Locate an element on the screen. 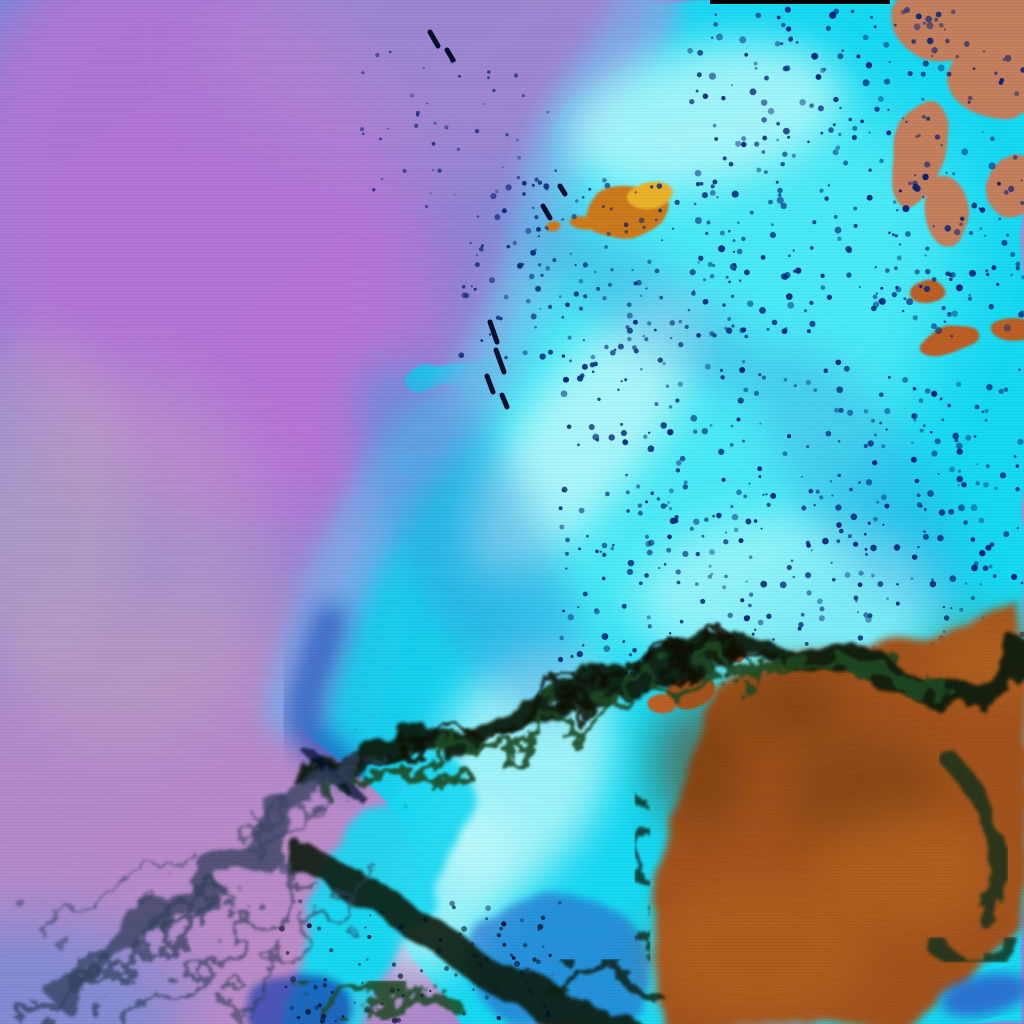 This screenshot has width=1024, height=1024. terrain-hole-ember-patch is located at coordinates (607, 207).